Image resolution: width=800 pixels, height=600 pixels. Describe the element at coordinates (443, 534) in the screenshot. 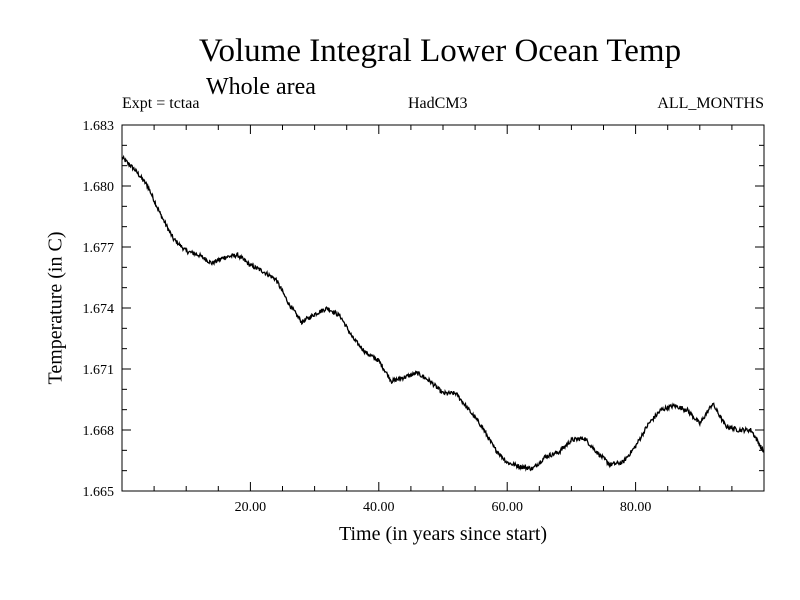

I see `x-axis-label: Time (in years since start)` at that location.